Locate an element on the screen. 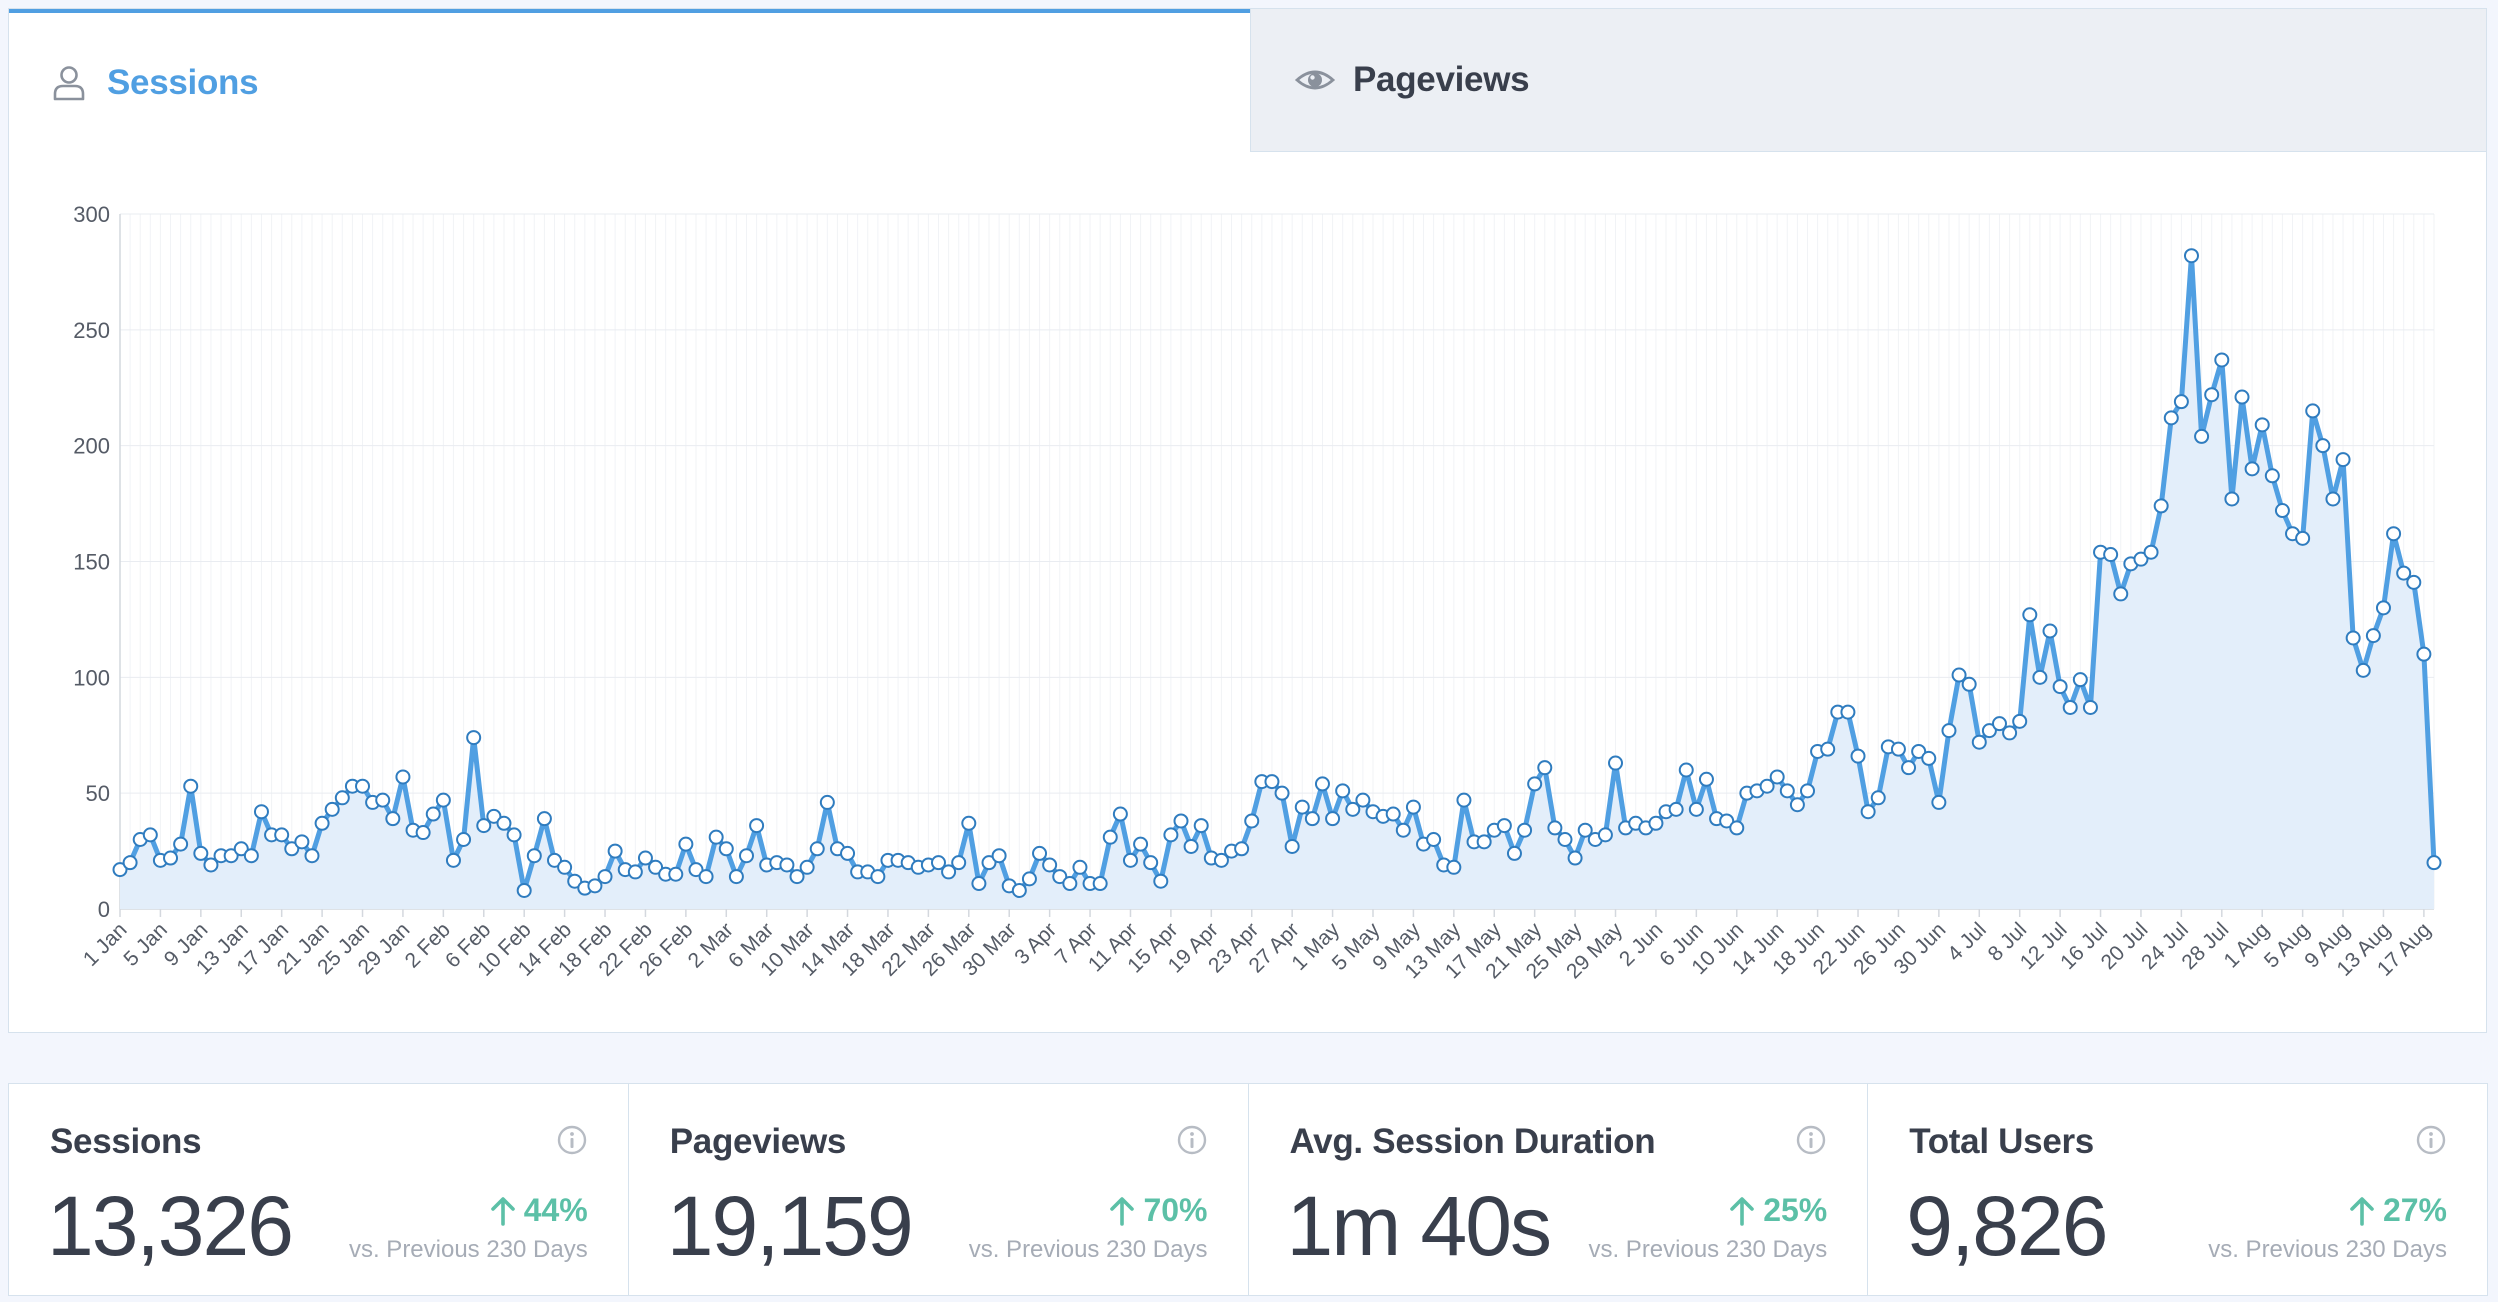 The height and width of the screenshot is (1302, 2498). y-tick-label: 50 is located at coordinates (98, 793).